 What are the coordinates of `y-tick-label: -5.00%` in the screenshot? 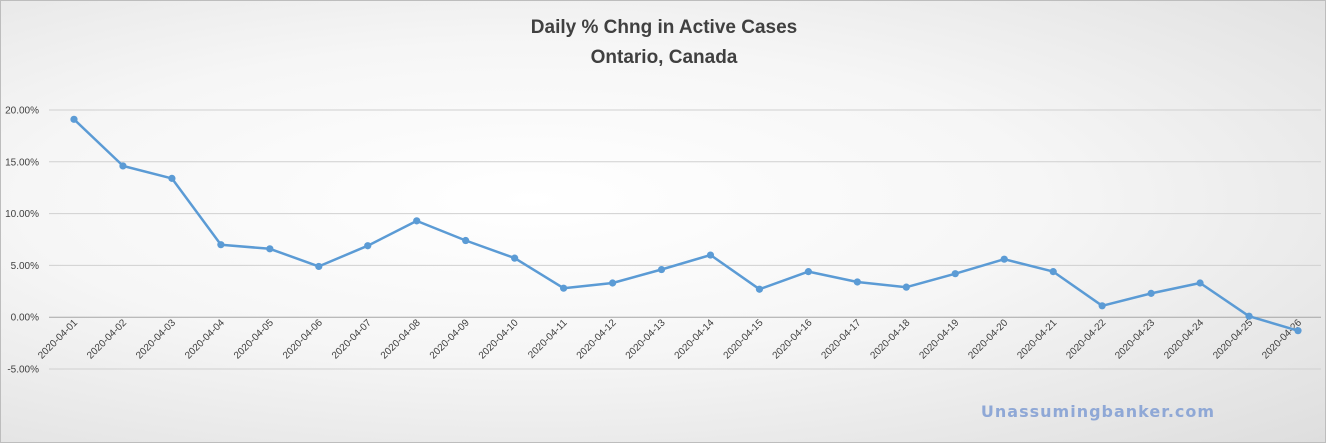 It's located at (23, 370).